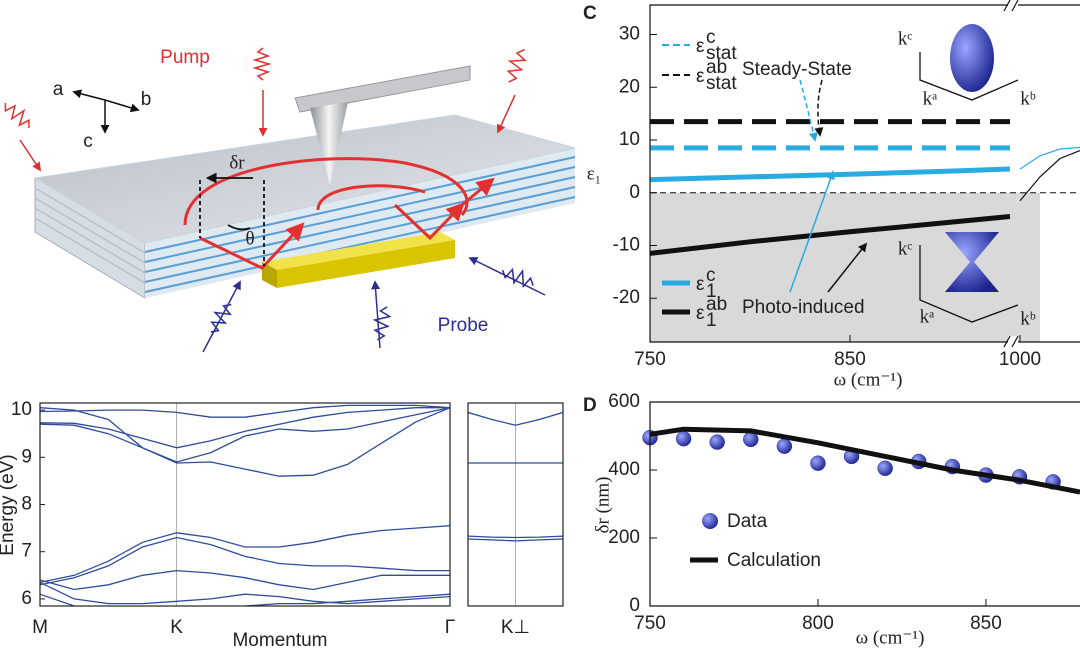  What do you see at coordinates (26, 551) in the screenshot?
I see `y-tick-label: 7` at bounding box center [26, 551].